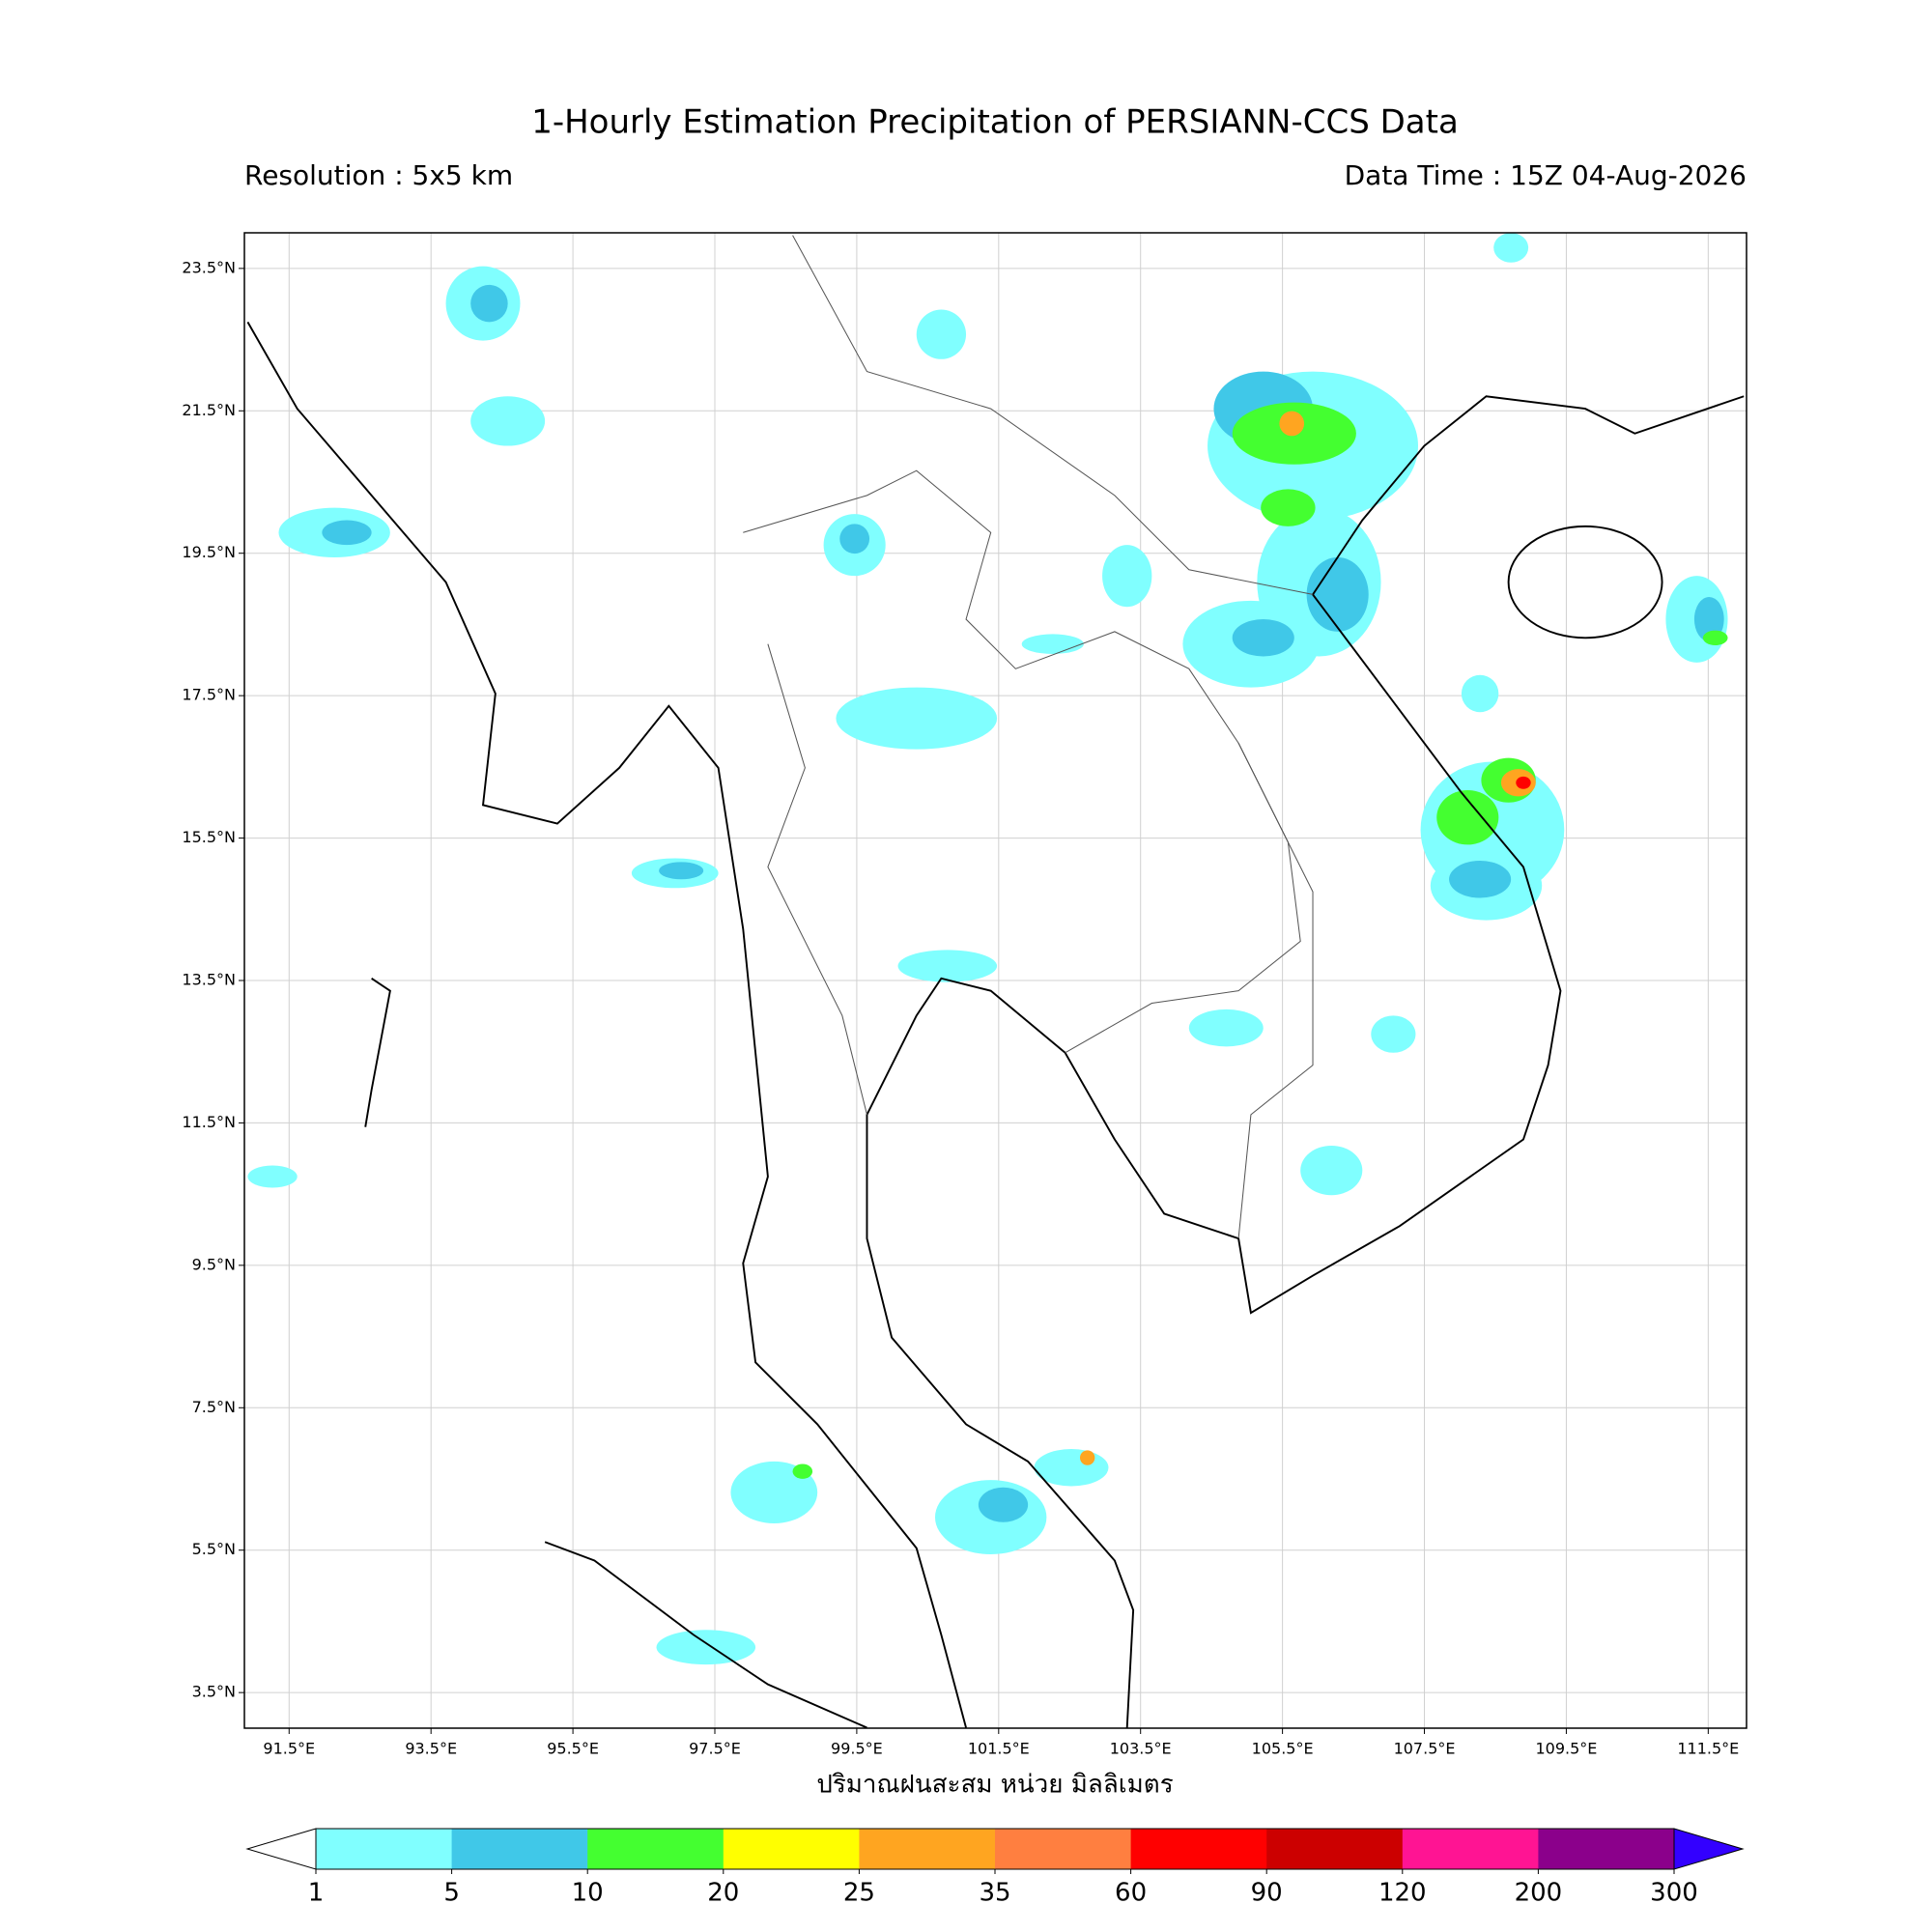  What do you see at coordinates (214, 1407) in the screenshot?
I see `y-tick-label: 7.5°N` at bounding box center [214, 1407].